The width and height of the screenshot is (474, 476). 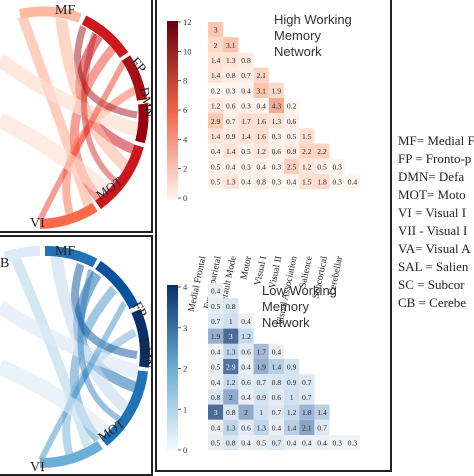 I want to click on colorbar-high-tick-label: 12, so click(x=187, y=22).